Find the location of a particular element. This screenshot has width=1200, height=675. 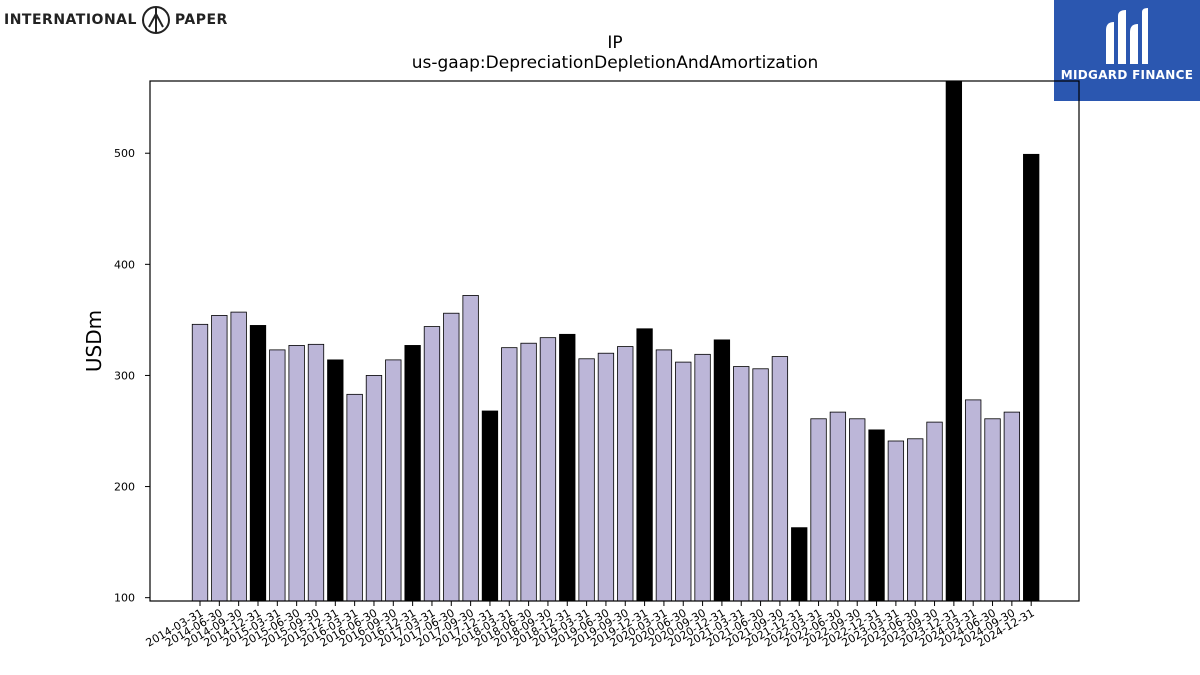

midgard-finance-logo: MIDGARD FINANCE is located at coordinates (1127, 50).